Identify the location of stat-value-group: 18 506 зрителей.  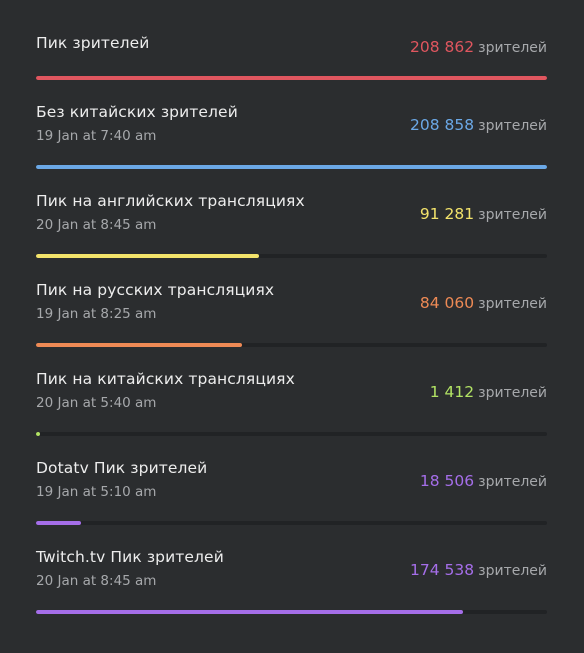
(483, 480).